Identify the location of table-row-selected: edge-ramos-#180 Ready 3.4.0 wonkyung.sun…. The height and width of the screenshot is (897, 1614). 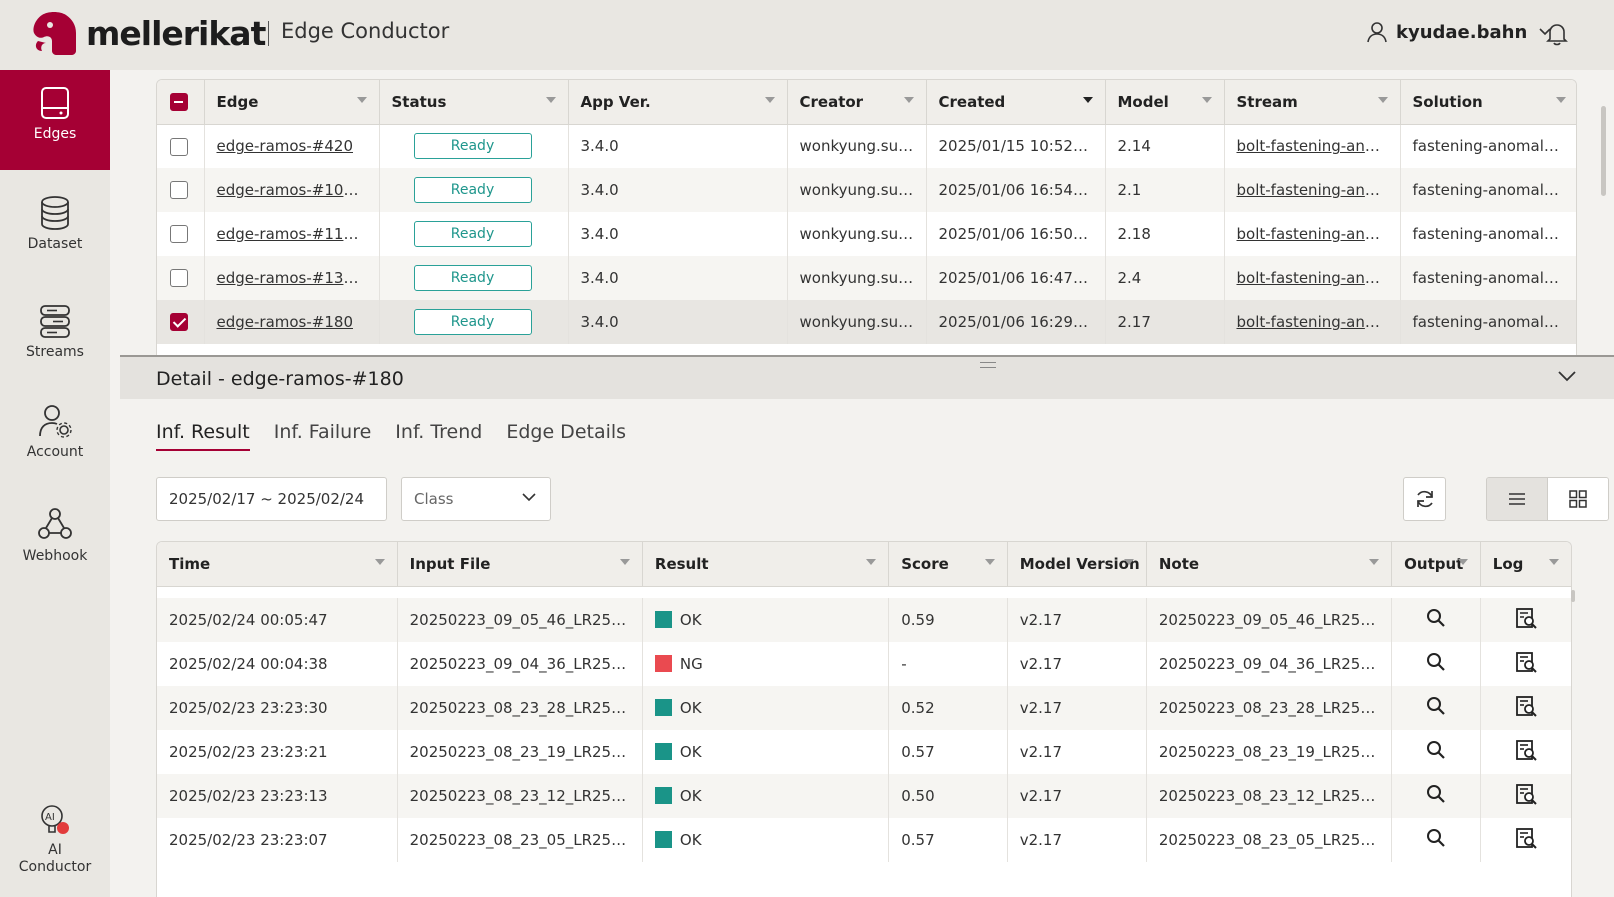
(866, 322).